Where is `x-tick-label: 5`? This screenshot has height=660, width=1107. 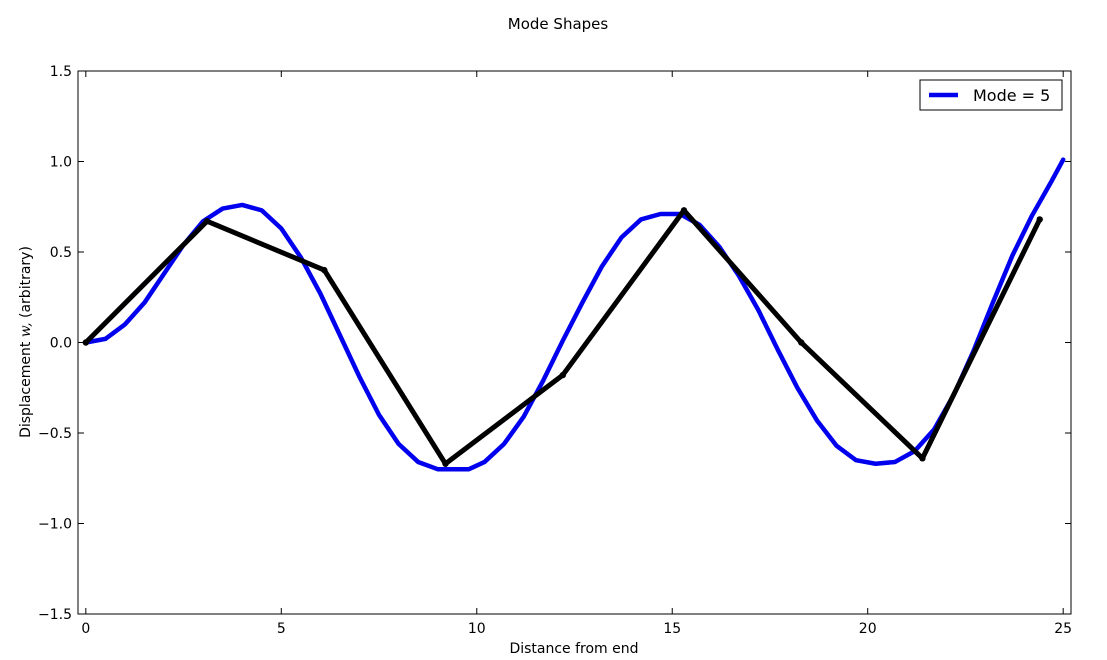
x-tick-label: 5 is located at coordinates (281, 629).